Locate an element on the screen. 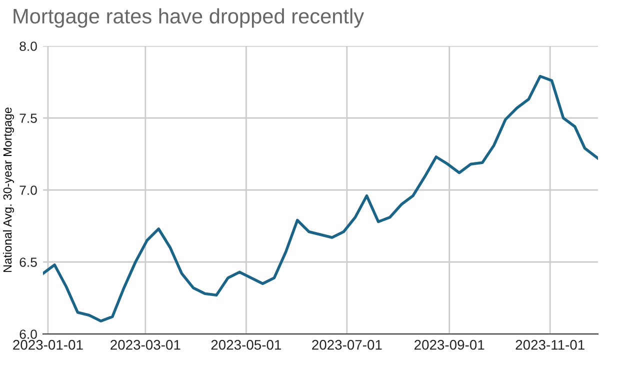  y-axis-title: National Avg. 30-year Mortgage is located at coordinates (8, 190).